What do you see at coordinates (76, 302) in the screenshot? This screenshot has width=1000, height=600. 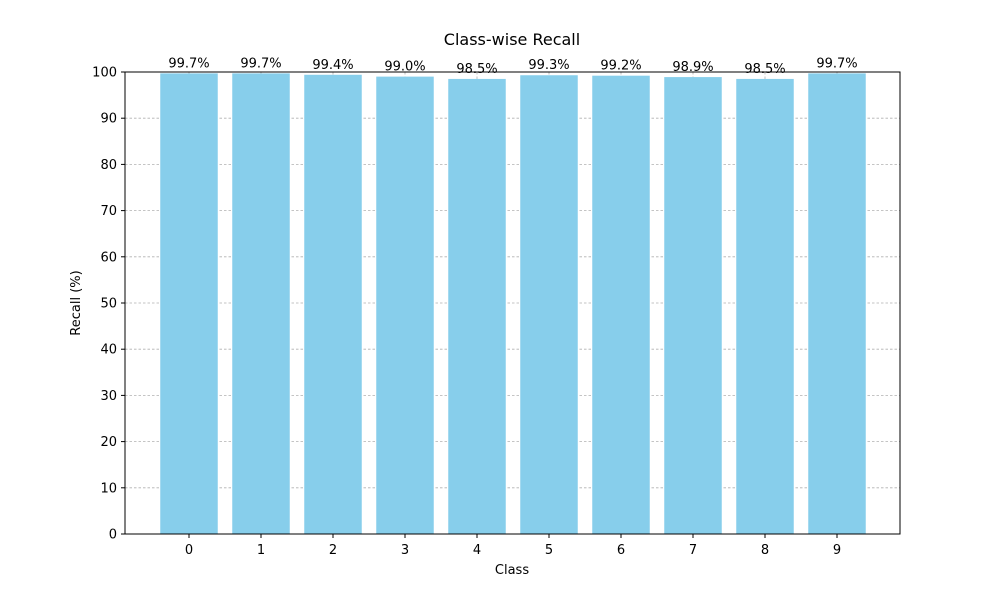 I see `y-axis-label: Recall (%)` at bounding box center [76, 302].